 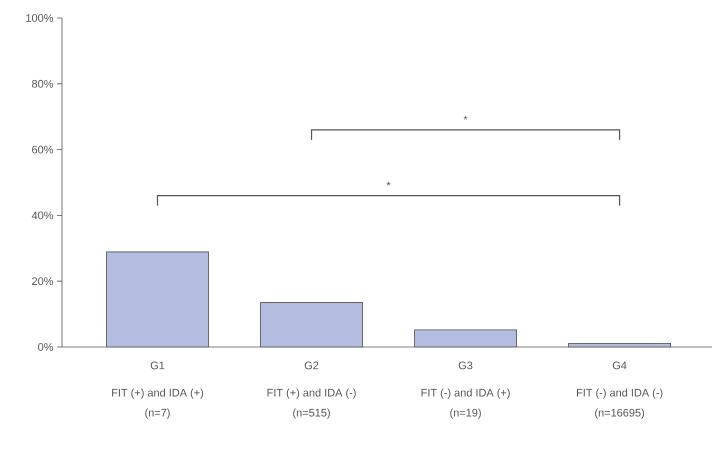 I want to click on y-tick-label: 100%, so click(x=40, y=18).